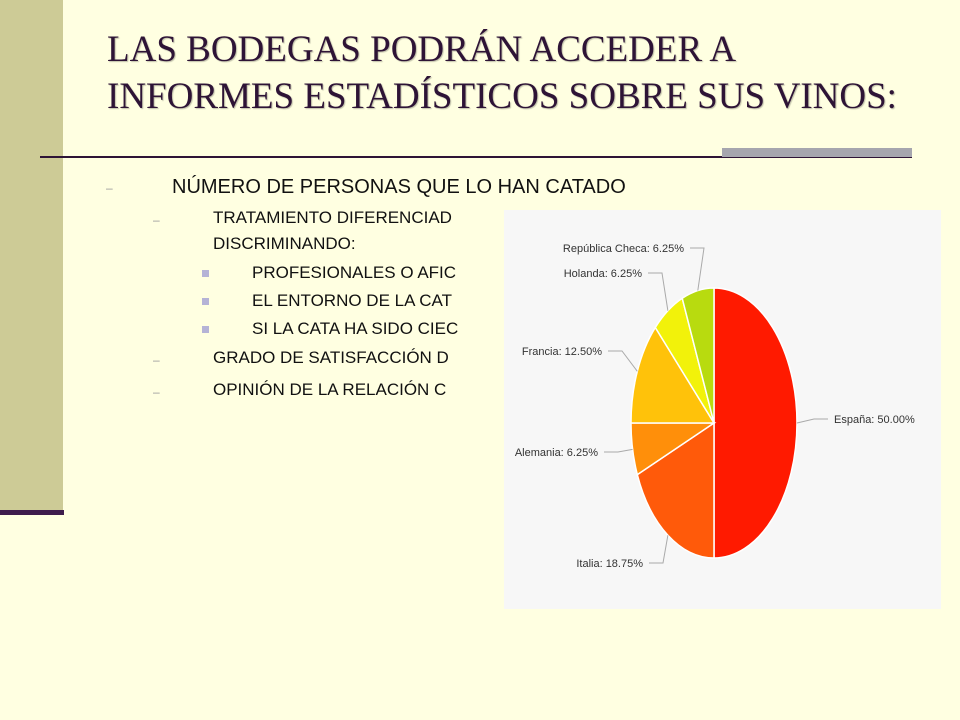 The height and width of the screenshot is (720, 960). I want to click on bullet-item: SI LA CATA HA SIDO CIEC, so click(355, 328).